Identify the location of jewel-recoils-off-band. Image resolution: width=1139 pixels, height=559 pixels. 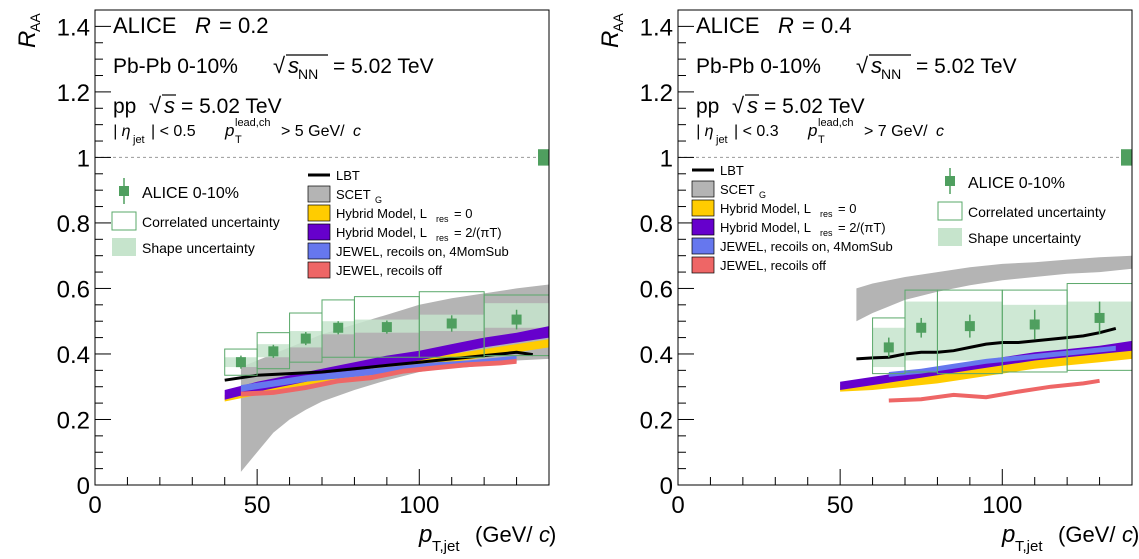
(378, 377).